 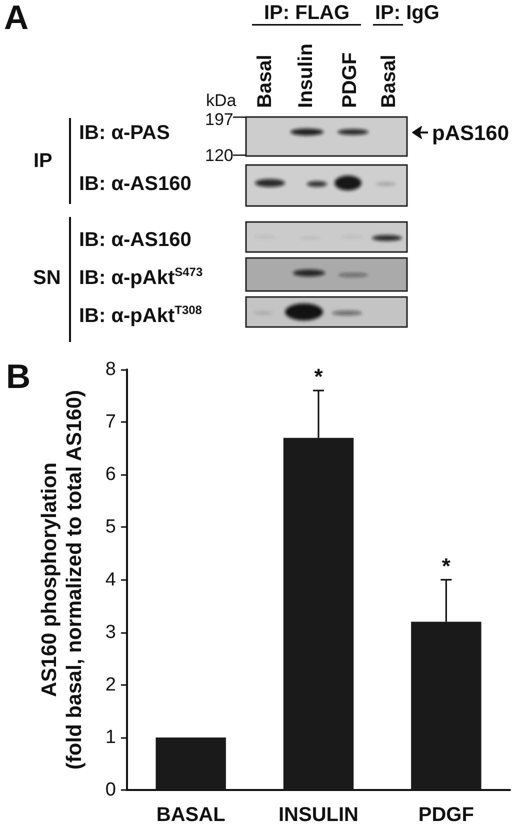 What do you see at coordinates (62, 580) in the screenshot?
I see `y-axis-title: AS160 phosphorylation (fold basal, normalized to total AS160)` at bounding box center [62, 580].